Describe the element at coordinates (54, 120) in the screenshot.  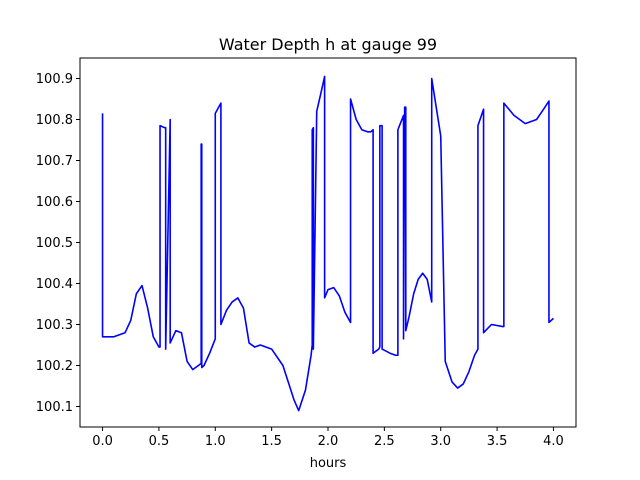
I see `y-tick-label: 100.8` at that location.